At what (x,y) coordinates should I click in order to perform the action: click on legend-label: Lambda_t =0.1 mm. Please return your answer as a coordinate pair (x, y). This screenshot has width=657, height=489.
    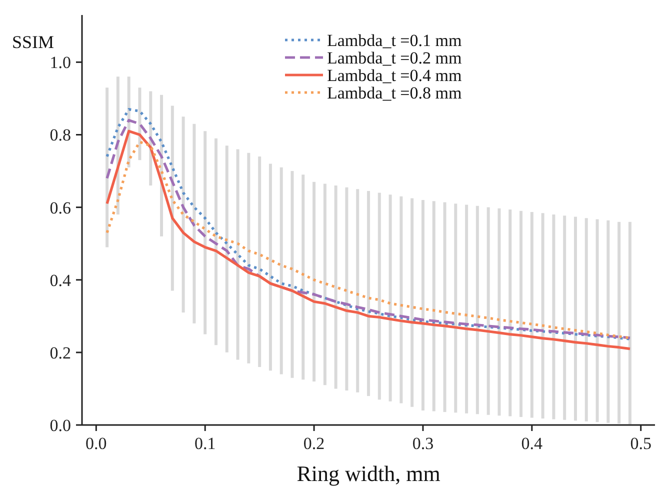
    Looking at the image, I should click on (394, 40).